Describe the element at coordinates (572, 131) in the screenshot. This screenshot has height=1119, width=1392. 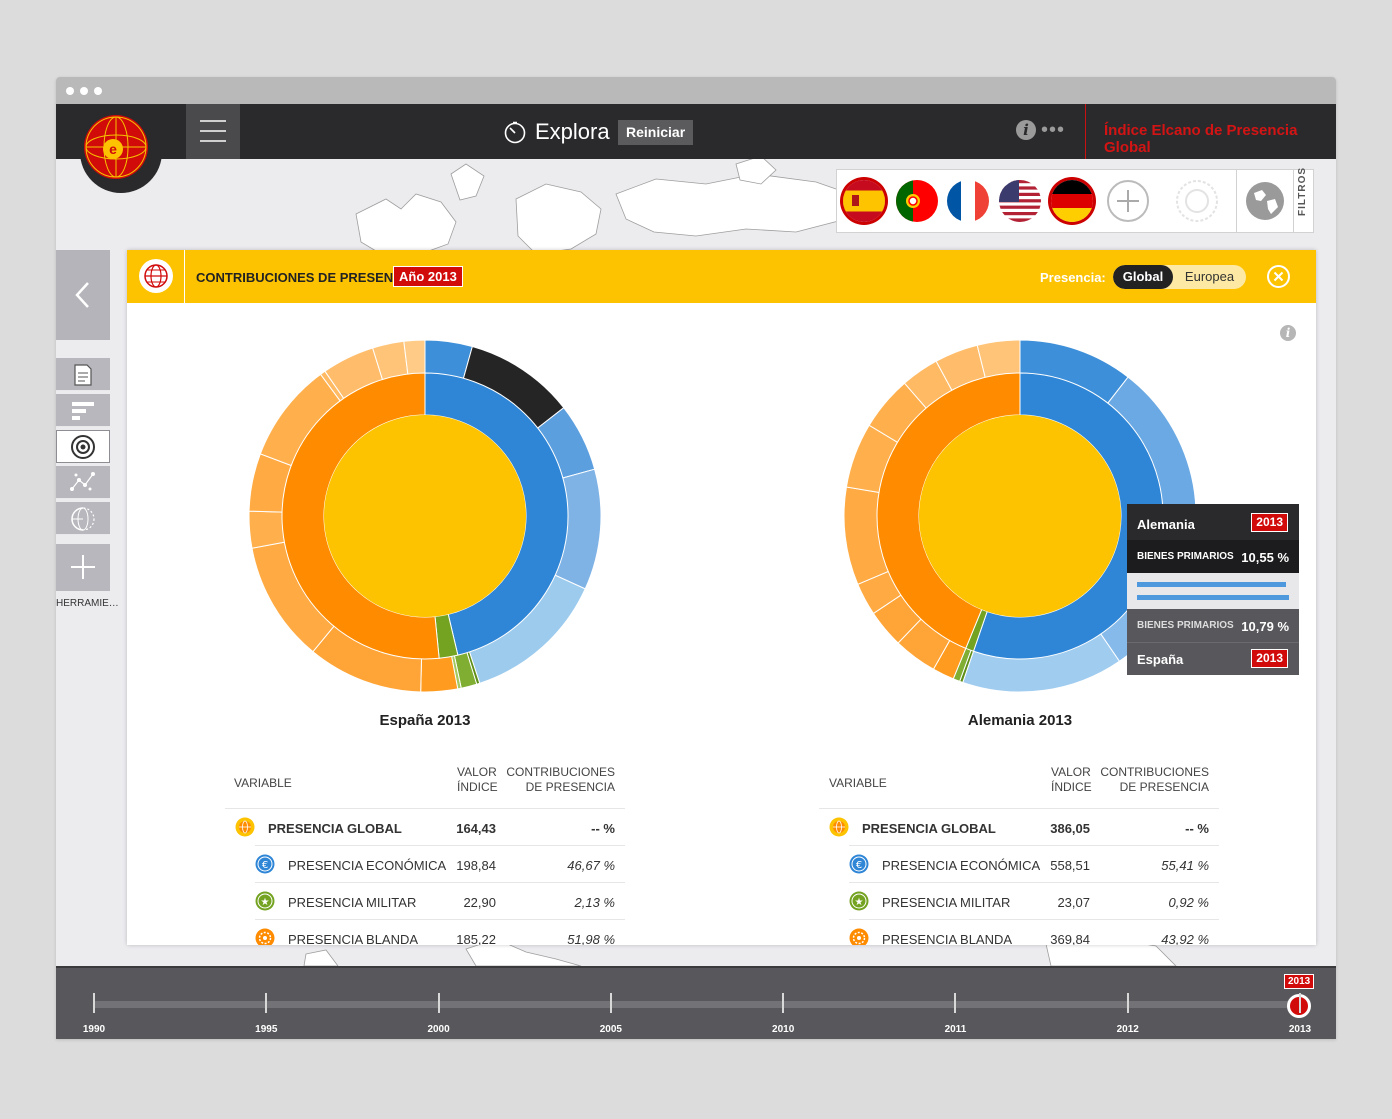
I see `explora-label: Explora` at that location.